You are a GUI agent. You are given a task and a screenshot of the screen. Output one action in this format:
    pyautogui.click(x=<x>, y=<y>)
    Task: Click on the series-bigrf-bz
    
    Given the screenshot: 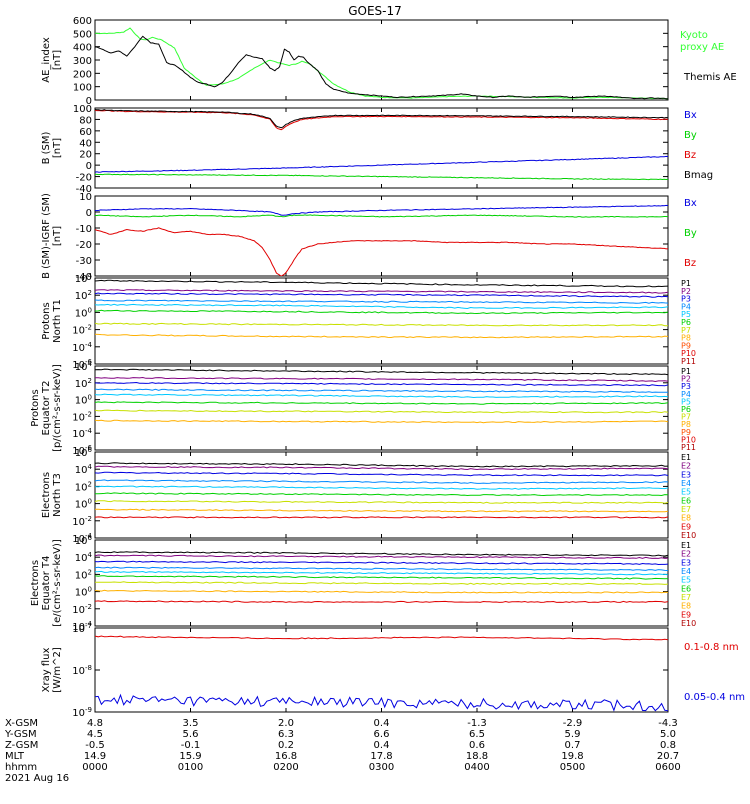 What is the action you would take?
    pyautogui.click(x=381, y=251)
    